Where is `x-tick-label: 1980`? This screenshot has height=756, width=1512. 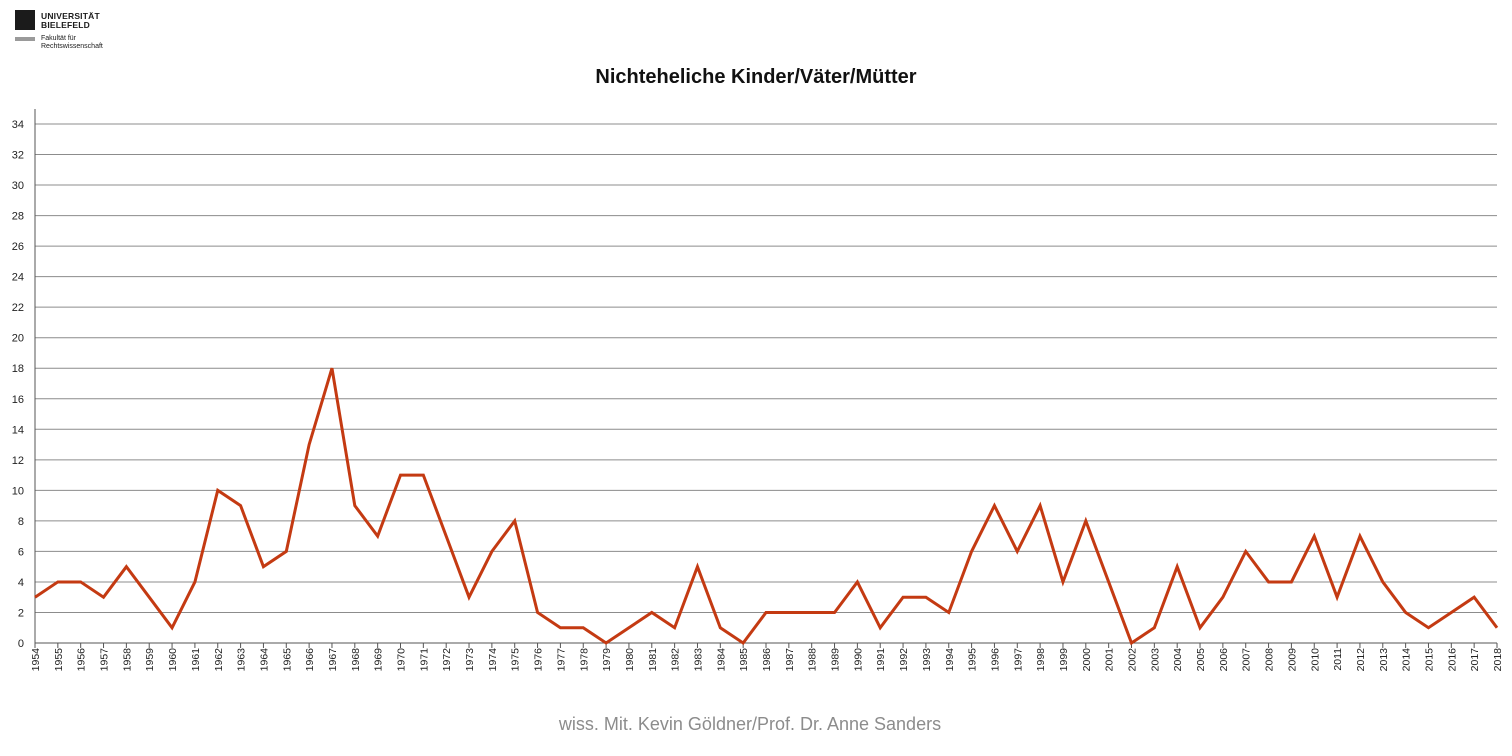 x-tick-label: 1980 is located at coordinates (630, 660).